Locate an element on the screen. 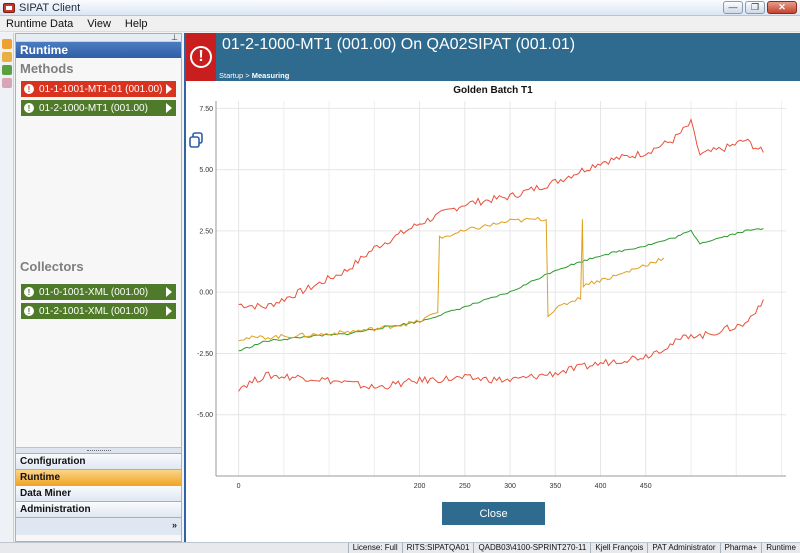  status-database: QADB03\4100-SPRINT270-11 is located at coordinates (531, 548).